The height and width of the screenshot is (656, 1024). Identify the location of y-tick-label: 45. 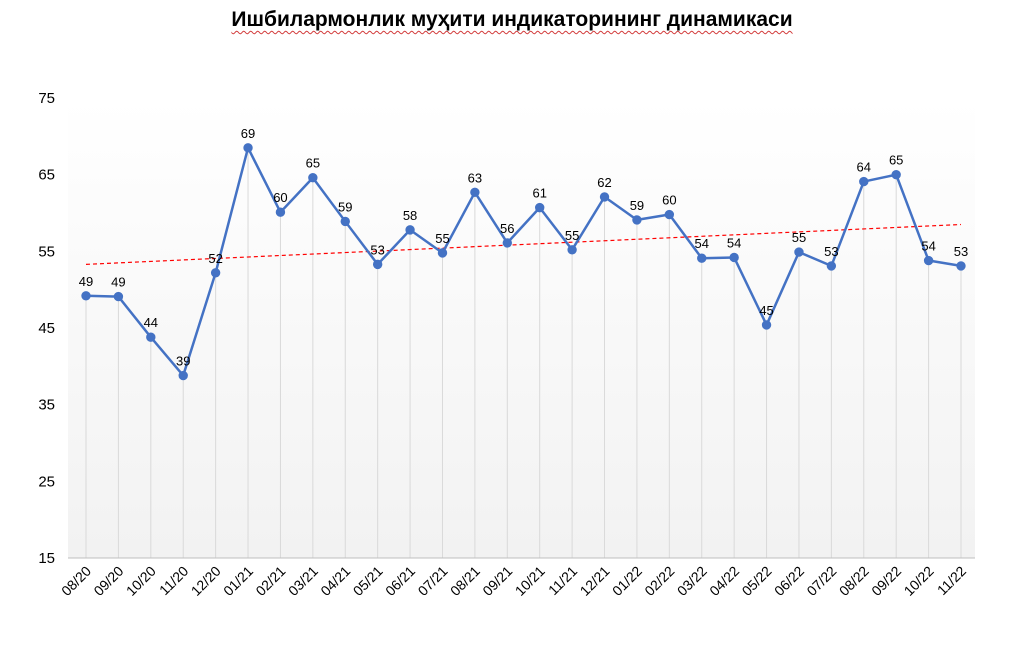
(46, 328).